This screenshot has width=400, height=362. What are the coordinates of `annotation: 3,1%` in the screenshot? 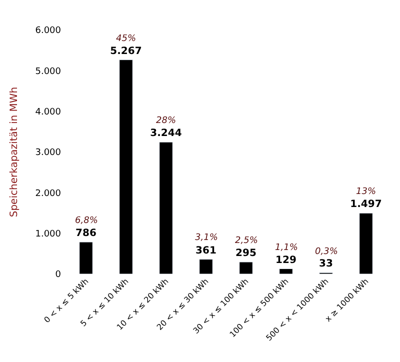 It's located at (206, 238).